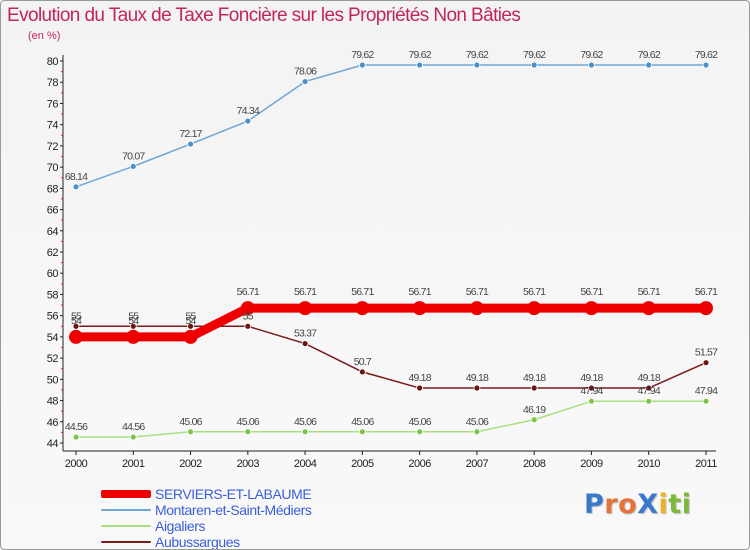 The width and height of the screenshot is (750, 550). I want to click on x-tick-label: 2005, so click(362, 464).